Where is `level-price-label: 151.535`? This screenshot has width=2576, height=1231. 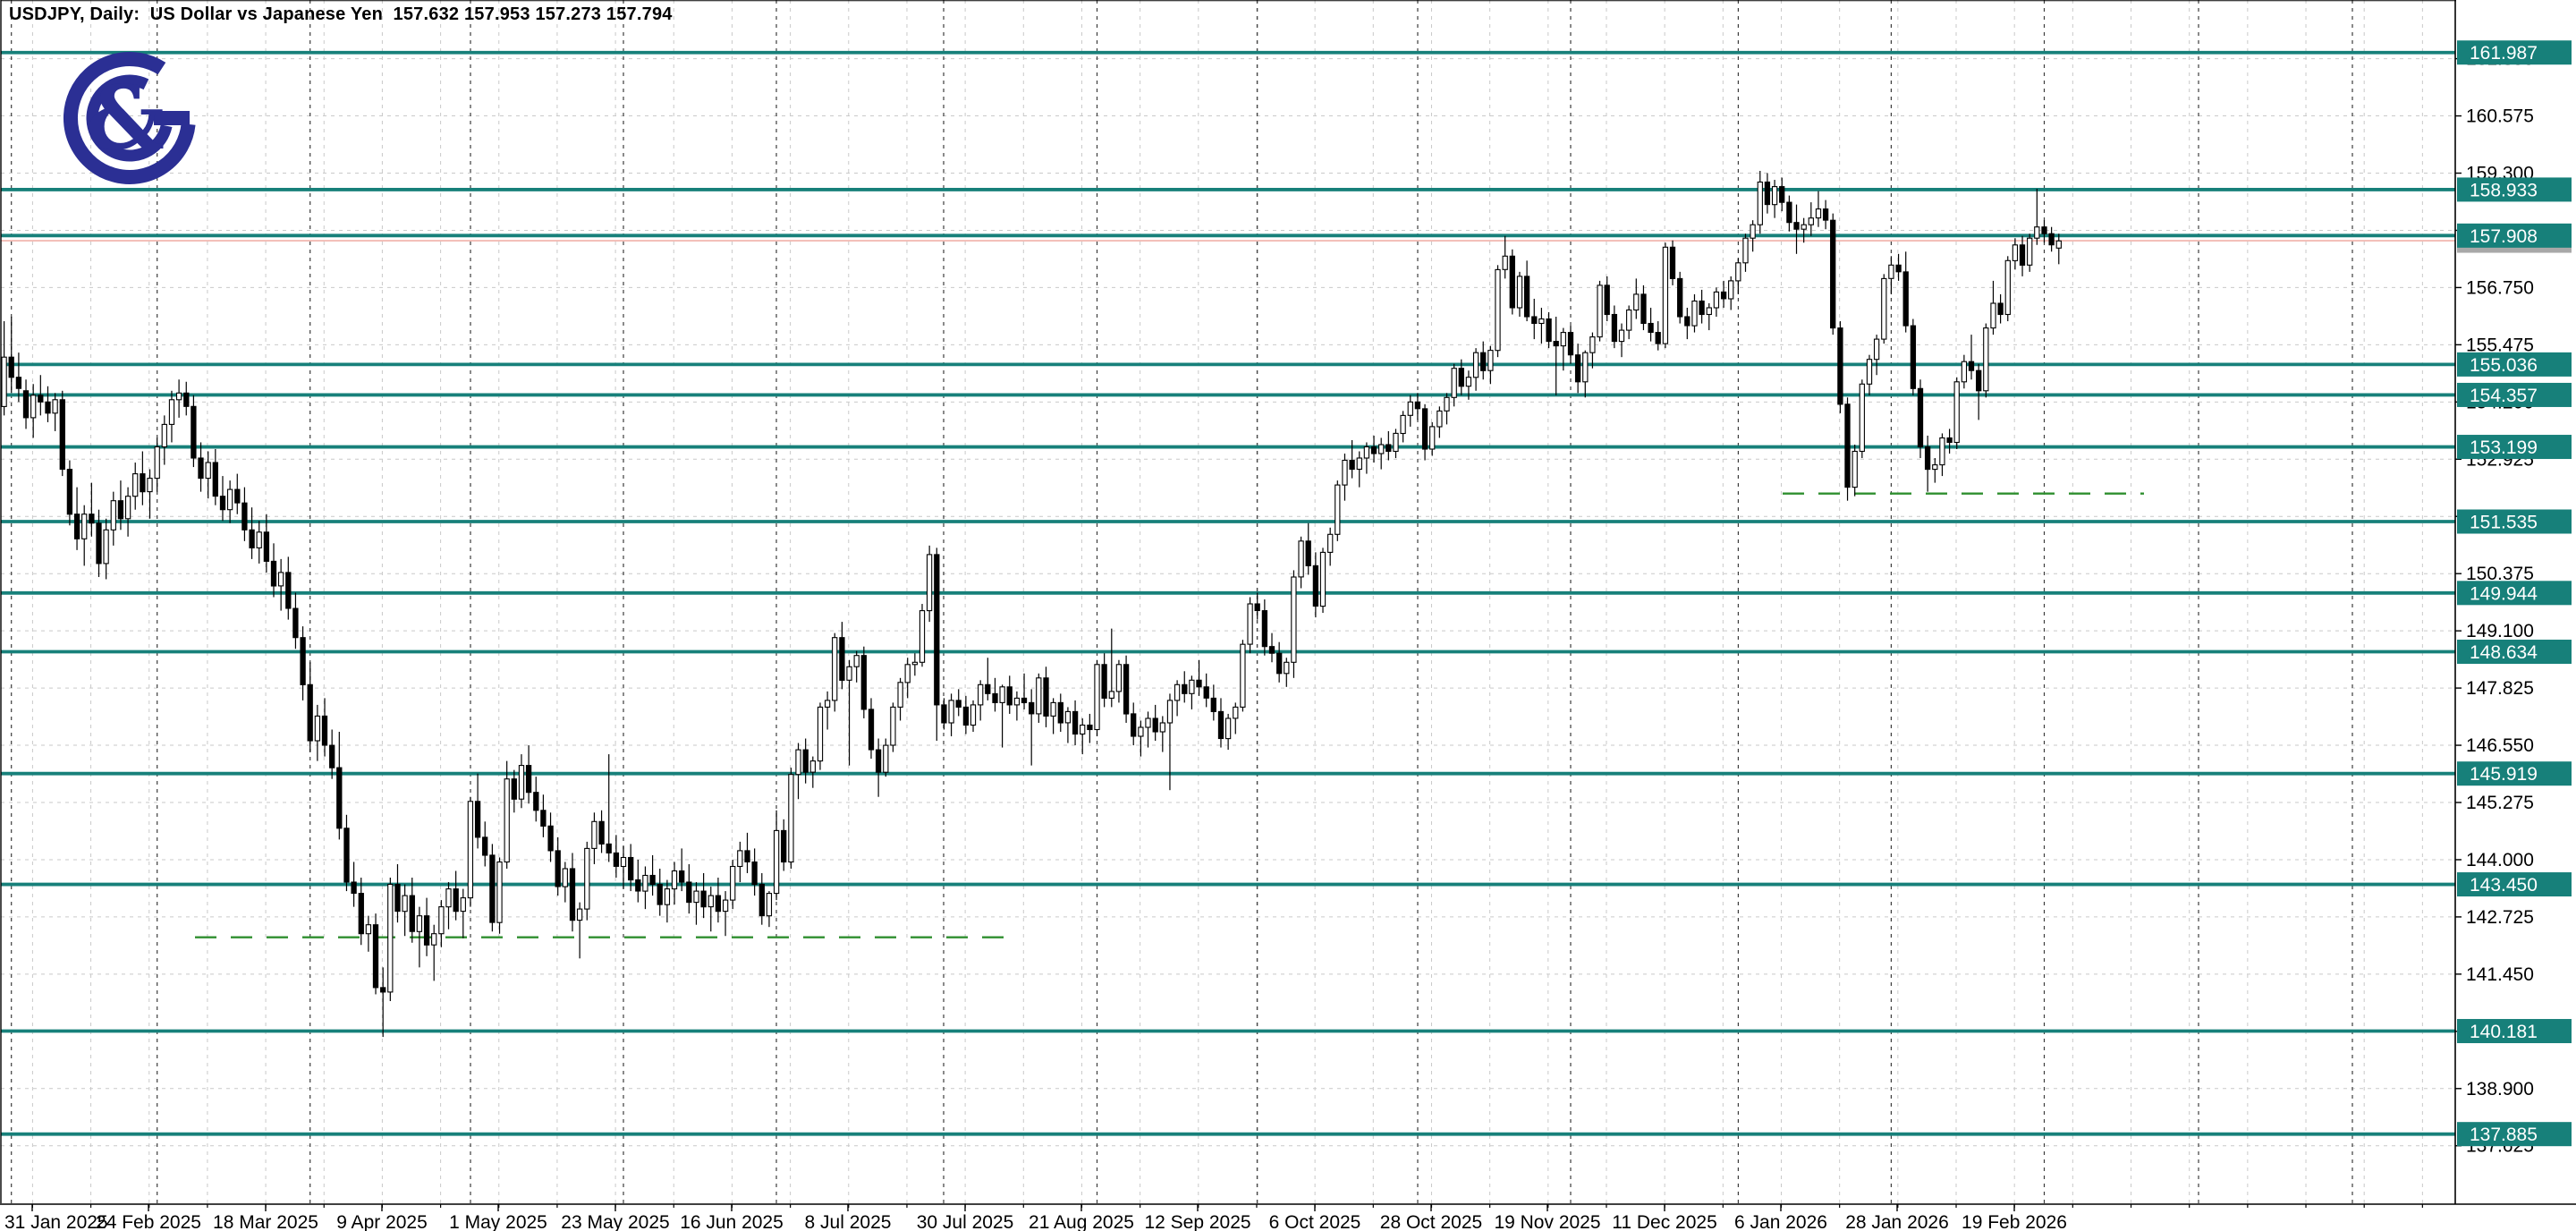 level-price-label: 151.535 is located at coordinates (2514, 521).